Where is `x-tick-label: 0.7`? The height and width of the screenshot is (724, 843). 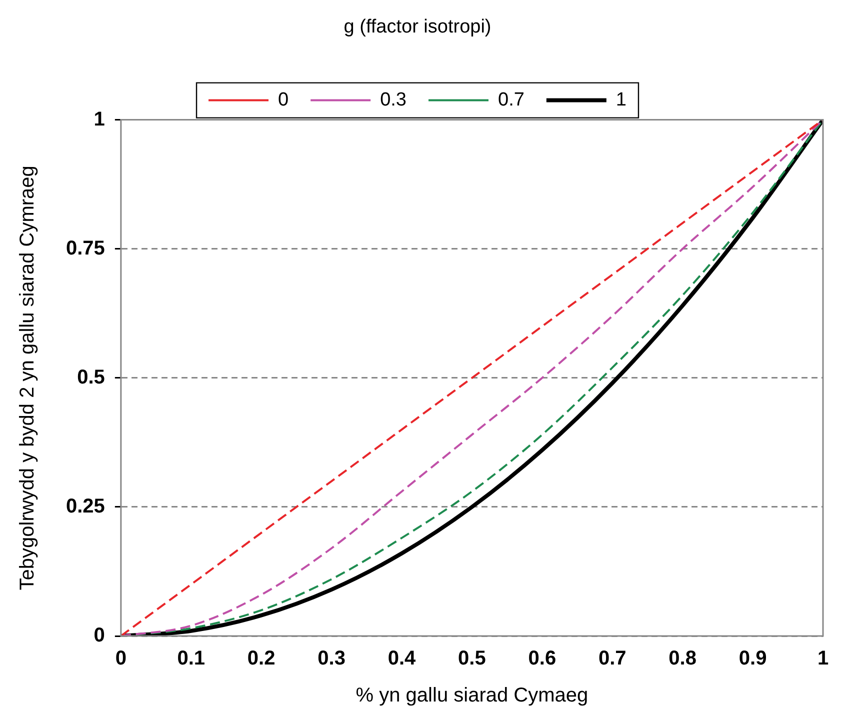
x-tick-label: 0.7 is located at coordinates (612, 659).